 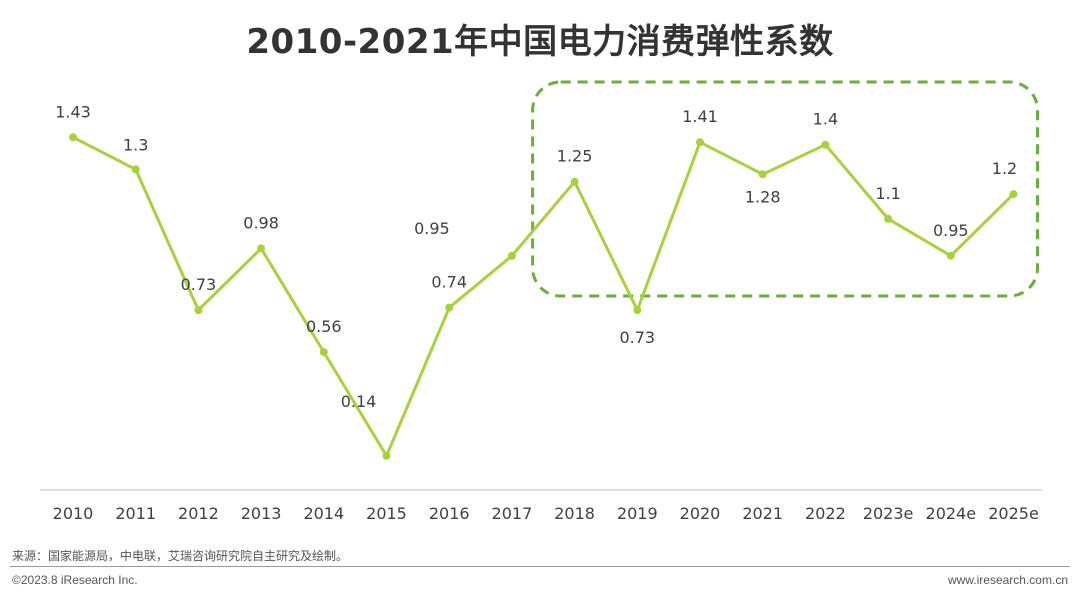 What do you see at coordinates (261, 222) in the screenshot?
I see `data-label-2013: 0.98` at bounding box center [261, 222].